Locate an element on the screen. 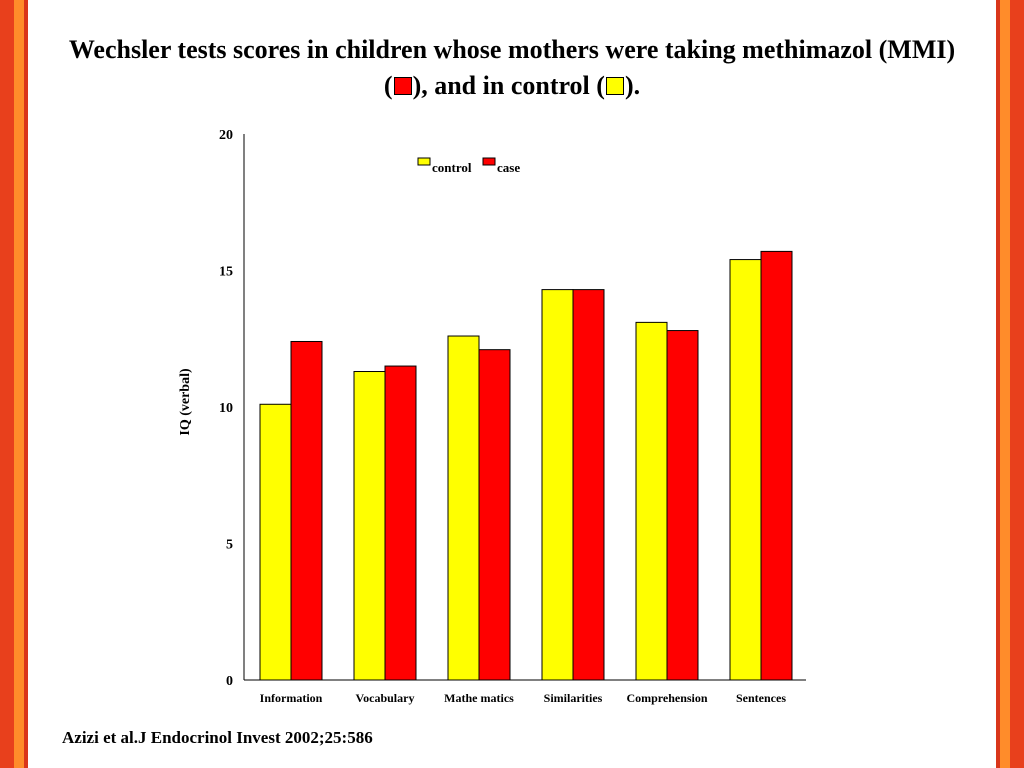  y-axis-label: IQ (verbal) is located at coordinates (185, 402).